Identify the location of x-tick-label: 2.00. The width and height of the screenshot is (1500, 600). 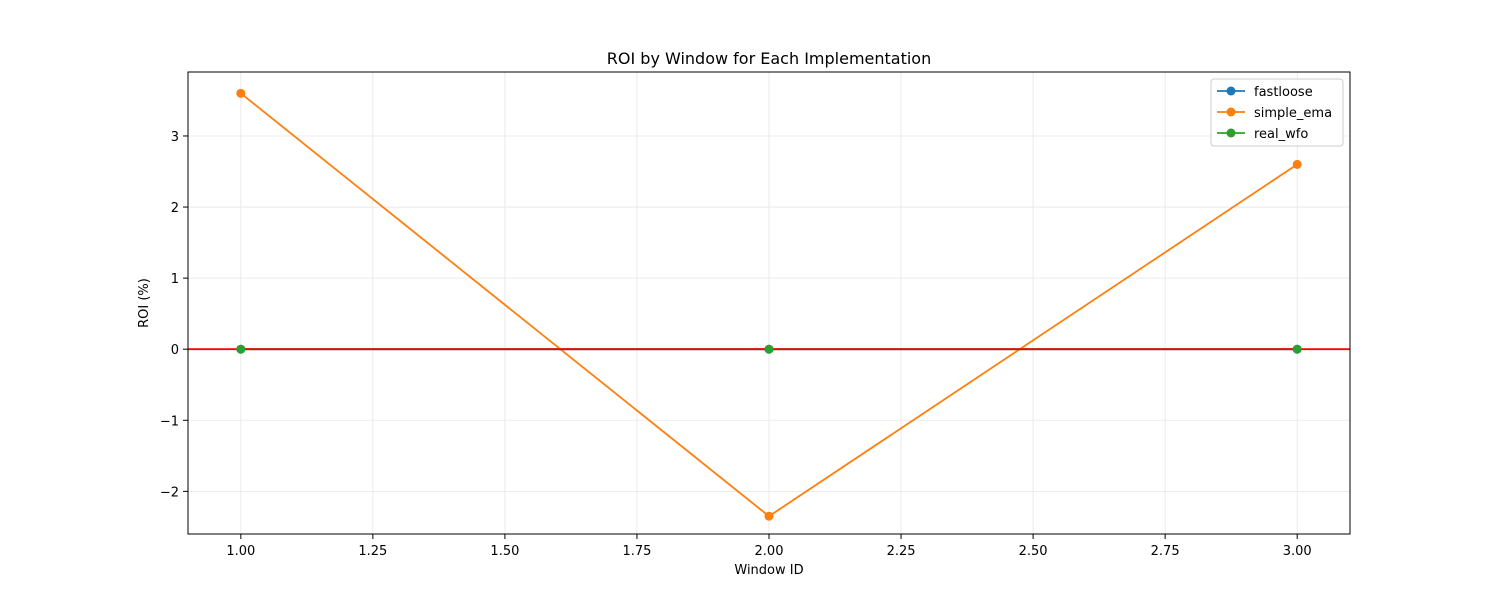
(769, 551).